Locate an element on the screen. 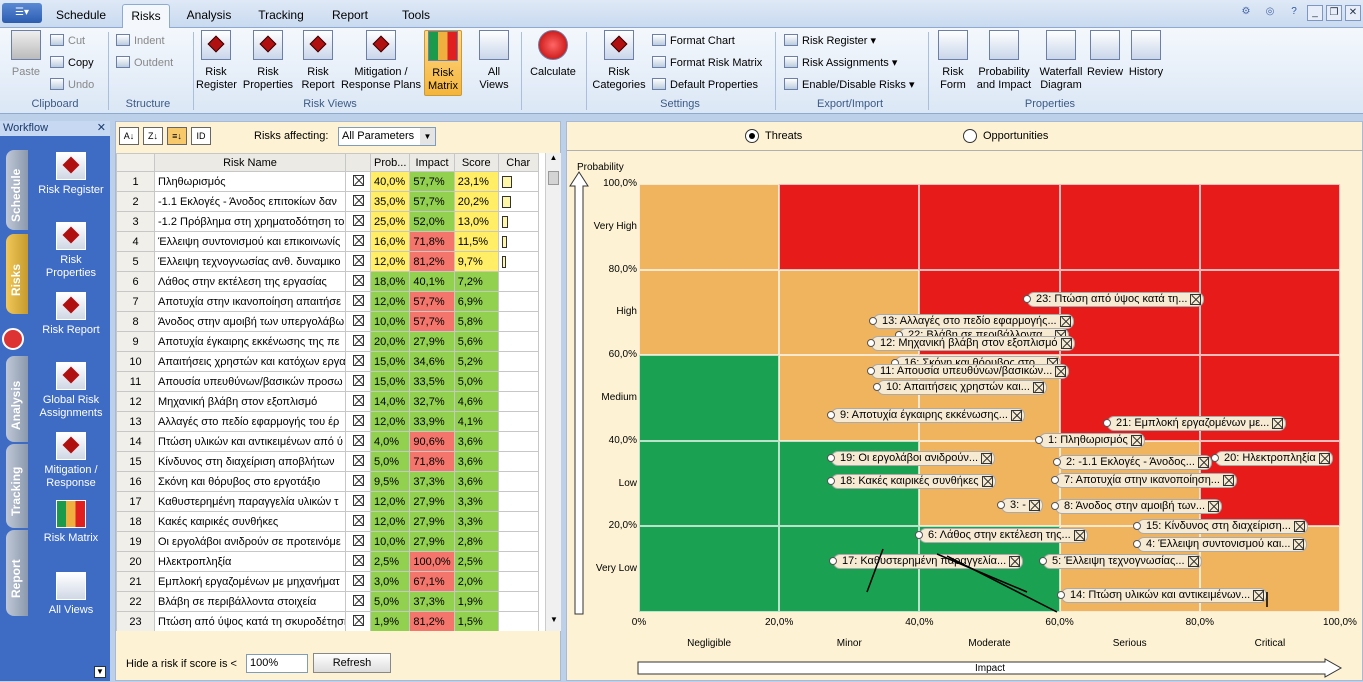  chevron-up-icon: ▲ is located at coordinates (553, 157).